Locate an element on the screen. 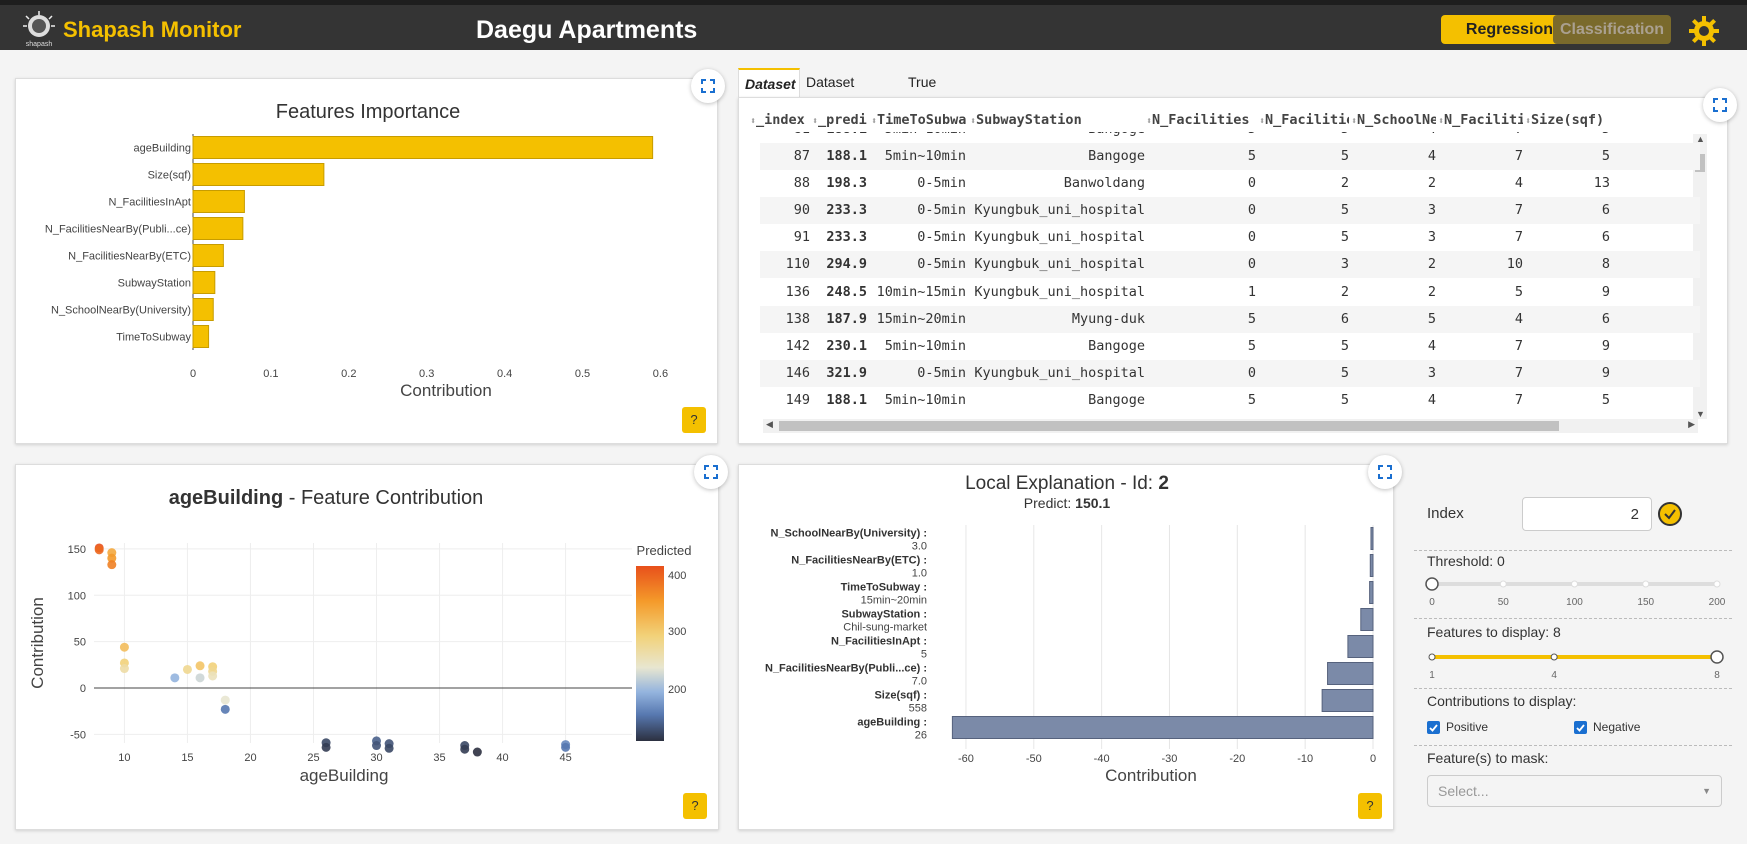  refresh-index-icon is located at coordinates (1670, 514).